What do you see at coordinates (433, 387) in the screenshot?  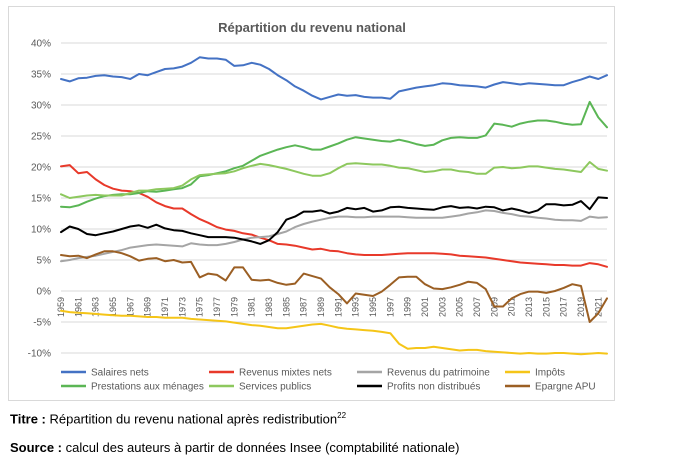 I see `legend-label: Profits non distribués` at bounding box center [433, 387].